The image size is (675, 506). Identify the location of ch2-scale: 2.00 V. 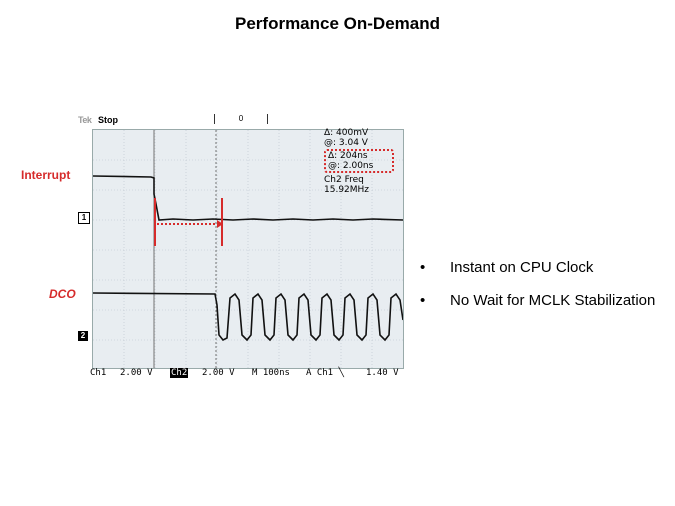
(218, 373).